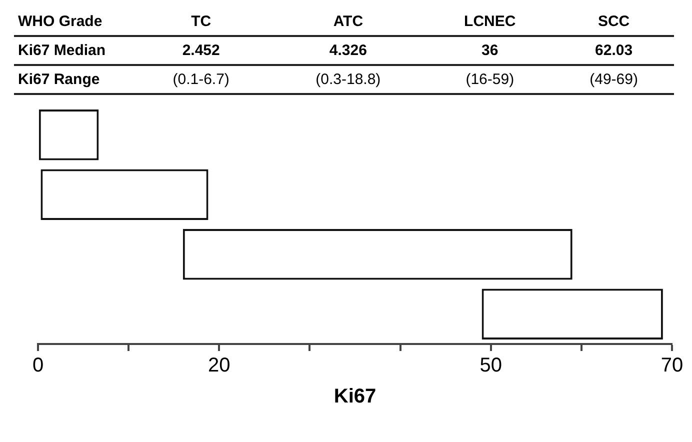  What do you see at coordinates (490, 50) in the screenshot?
I see `text: 36` at bounding box center [490, 50].